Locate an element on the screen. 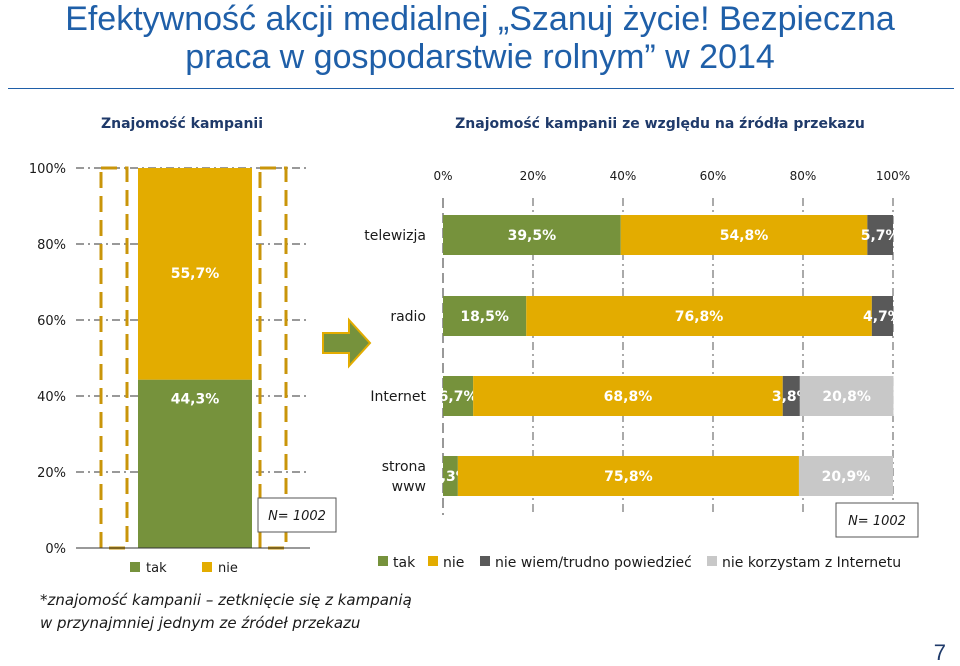 This screenshot has height=666, width=960. data-label: 20,9% is located at coordinates (846, 477).